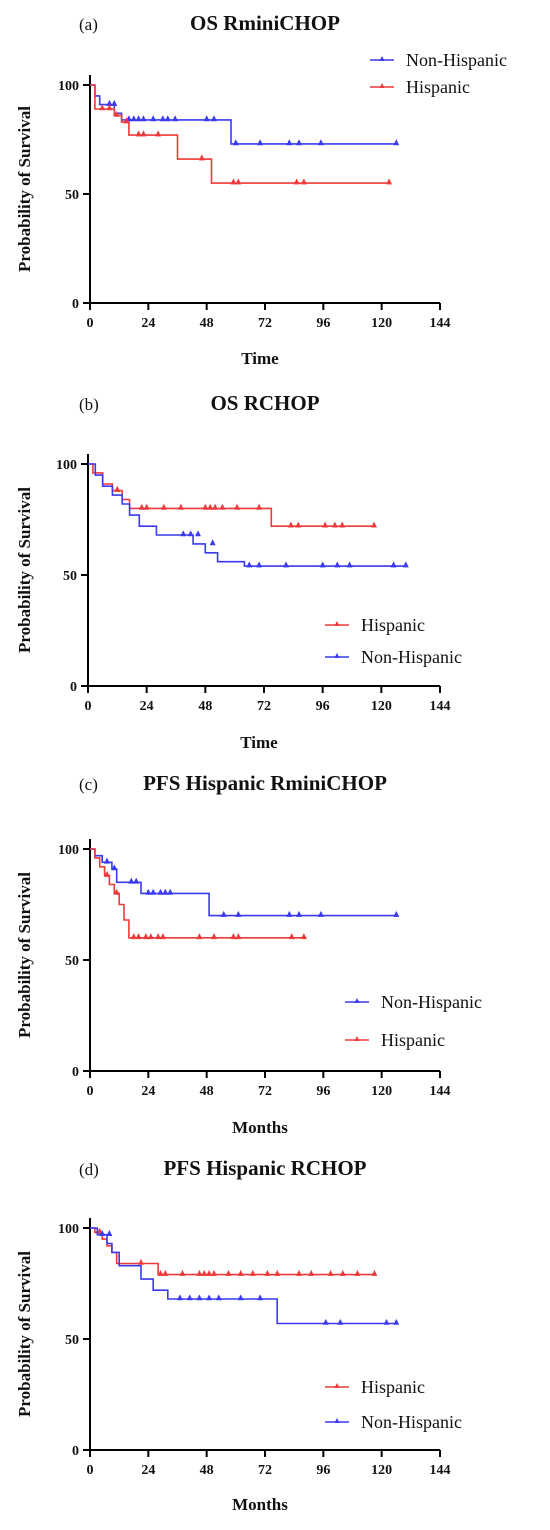 The height and width of the screenshot is (1530, 550). Describe the element at coordinates (323, 1091) in the screenshot. I see `x-tick-label: 96` at that location.